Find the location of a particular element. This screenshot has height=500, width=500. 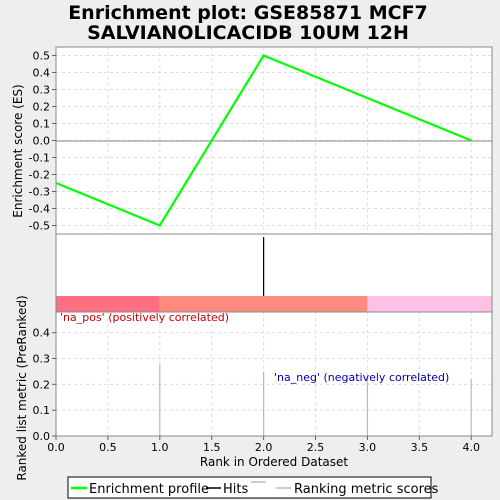

chart-title-line1: Enrichment plot: GSE85871 MCF7 is located at coordinates (248, 13).